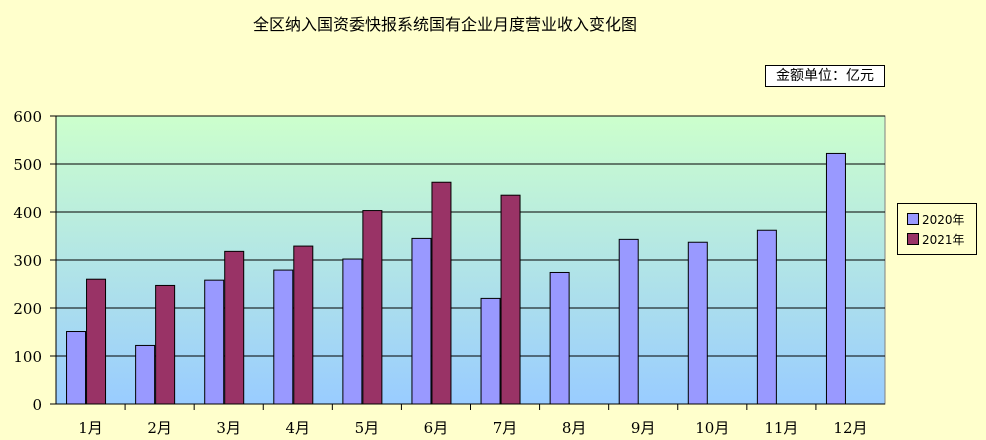 This screenshot has height=440, width=986. What do you see at coordinates (298, 428) in the screenshot?
I see `x-tick-label: 4月` at bounding box center [298, 428].